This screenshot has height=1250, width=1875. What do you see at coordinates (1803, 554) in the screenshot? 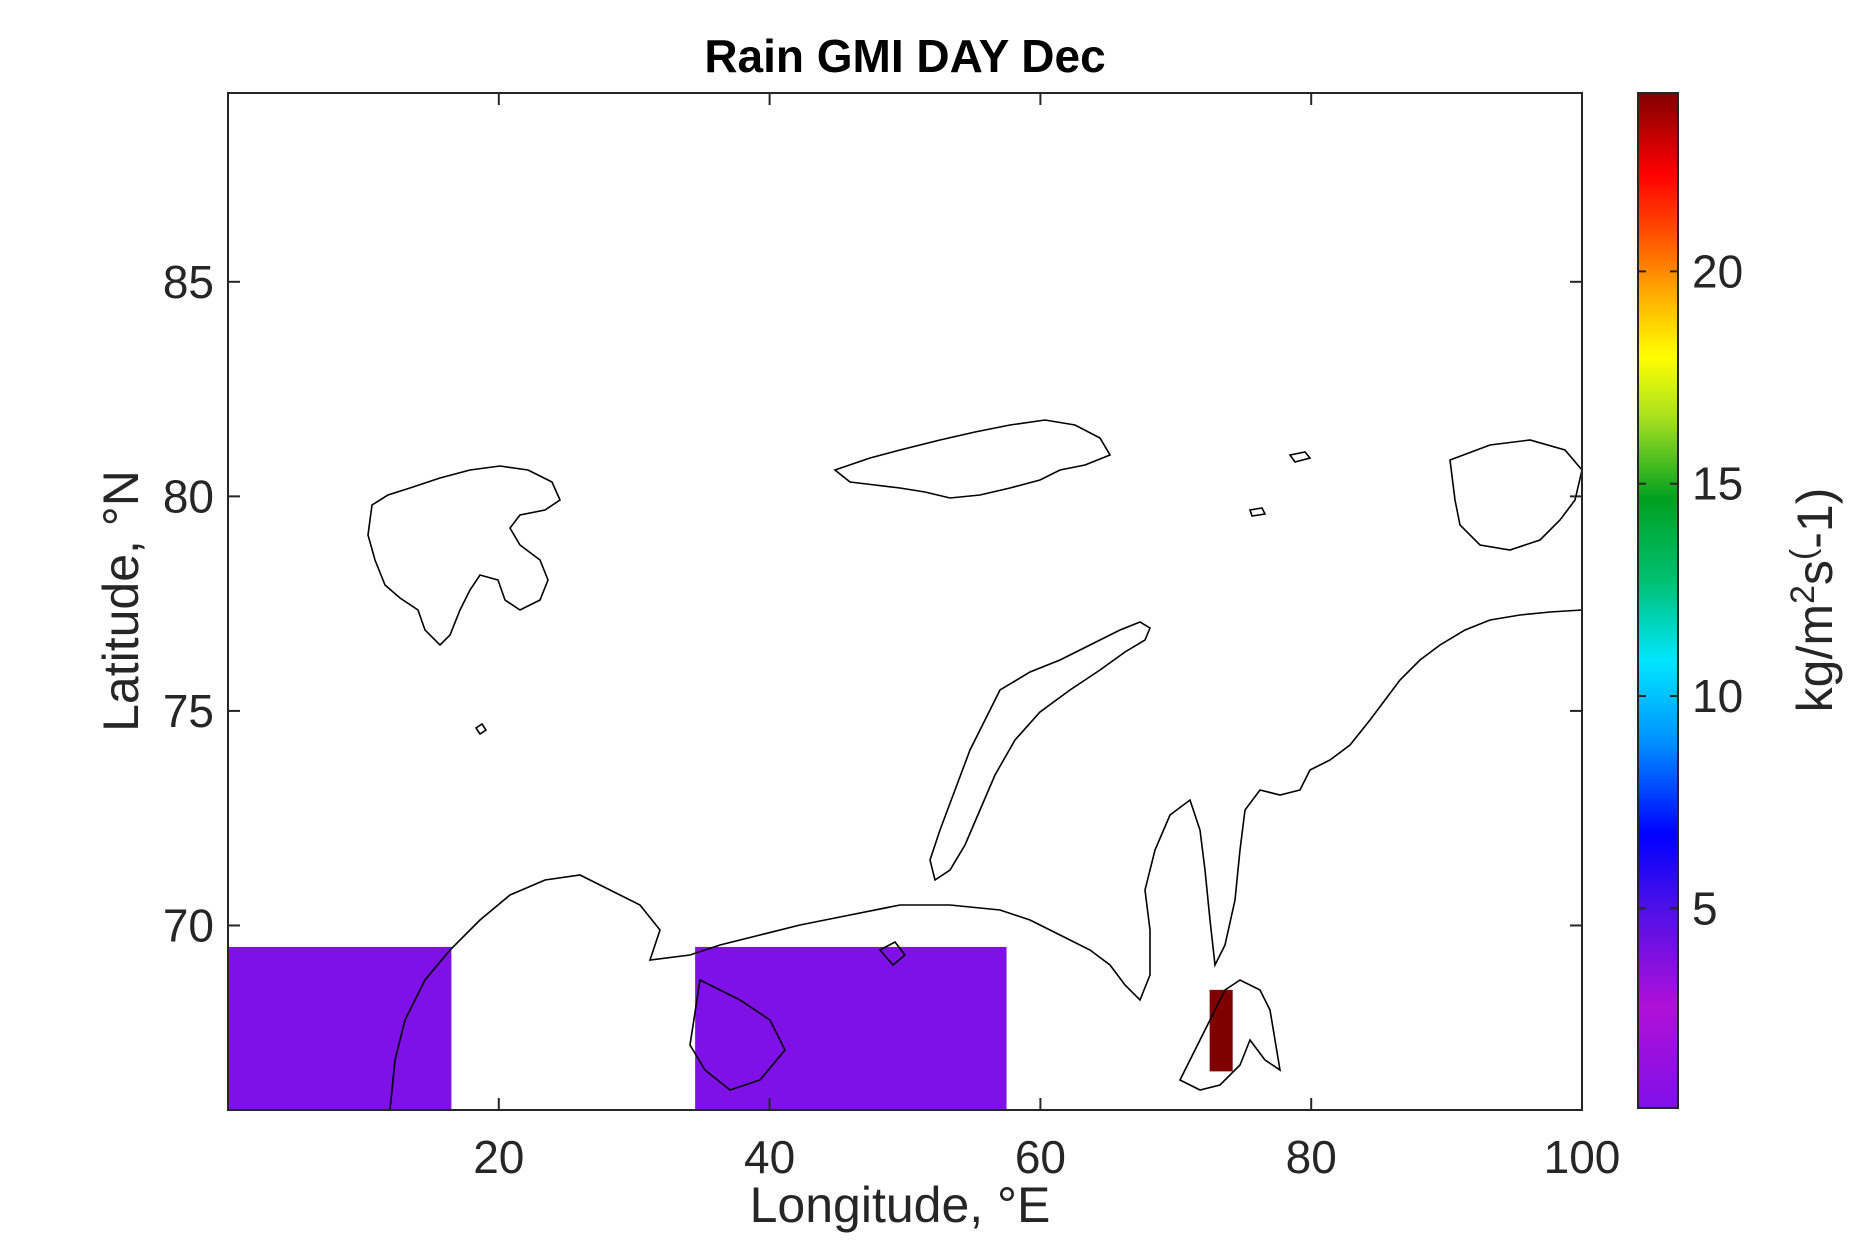
I see `colorbar-label-sup2: (` at bounding box center [1803, 554].